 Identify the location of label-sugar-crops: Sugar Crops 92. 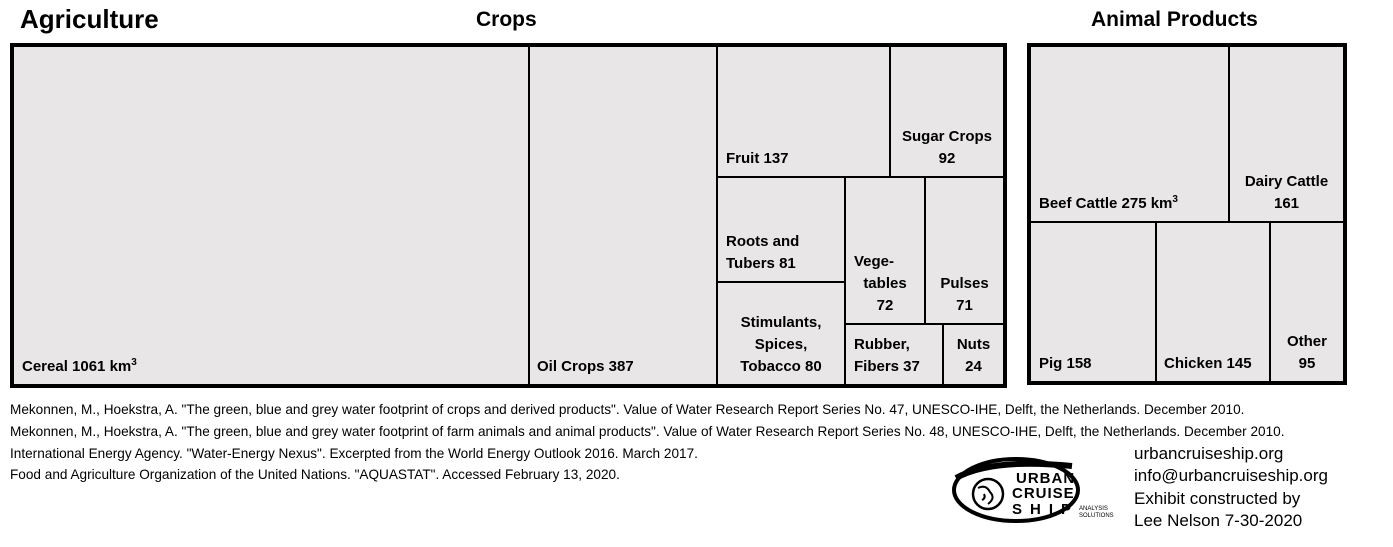
(946, 147).